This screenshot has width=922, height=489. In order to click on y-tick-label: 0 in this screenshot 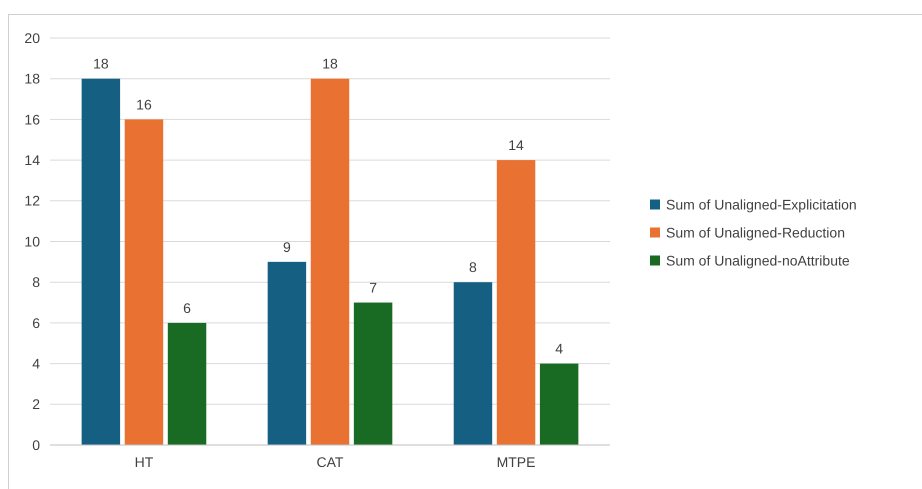, I will do `click(36, 444)`.